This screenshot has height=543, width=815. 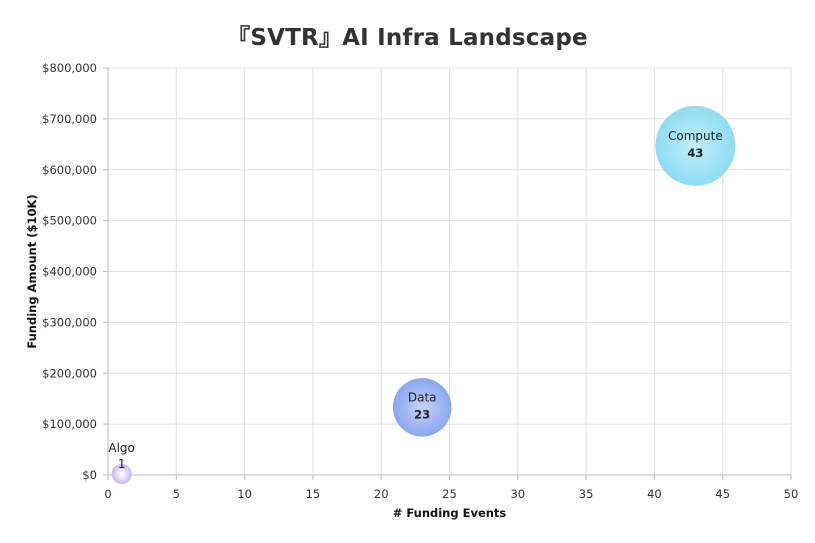 What do you see at coordinates (381, 494) in the screenshot?
I see `x-tick-label: 20` at bounding box center [381, 494].